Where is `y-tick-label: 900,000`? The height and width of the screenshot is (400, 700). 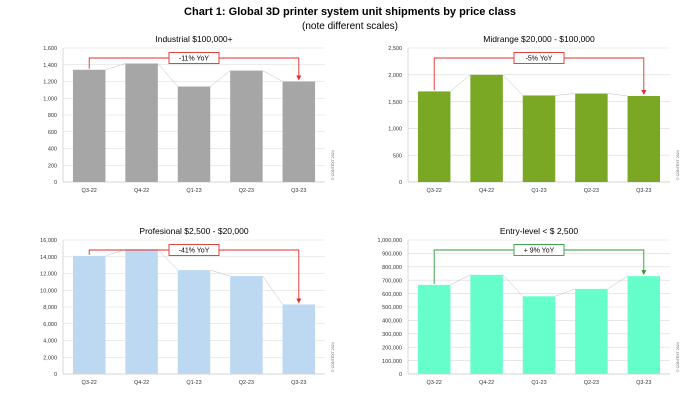
y-tick-label: 900,000 is located at coordinates (392, 255).